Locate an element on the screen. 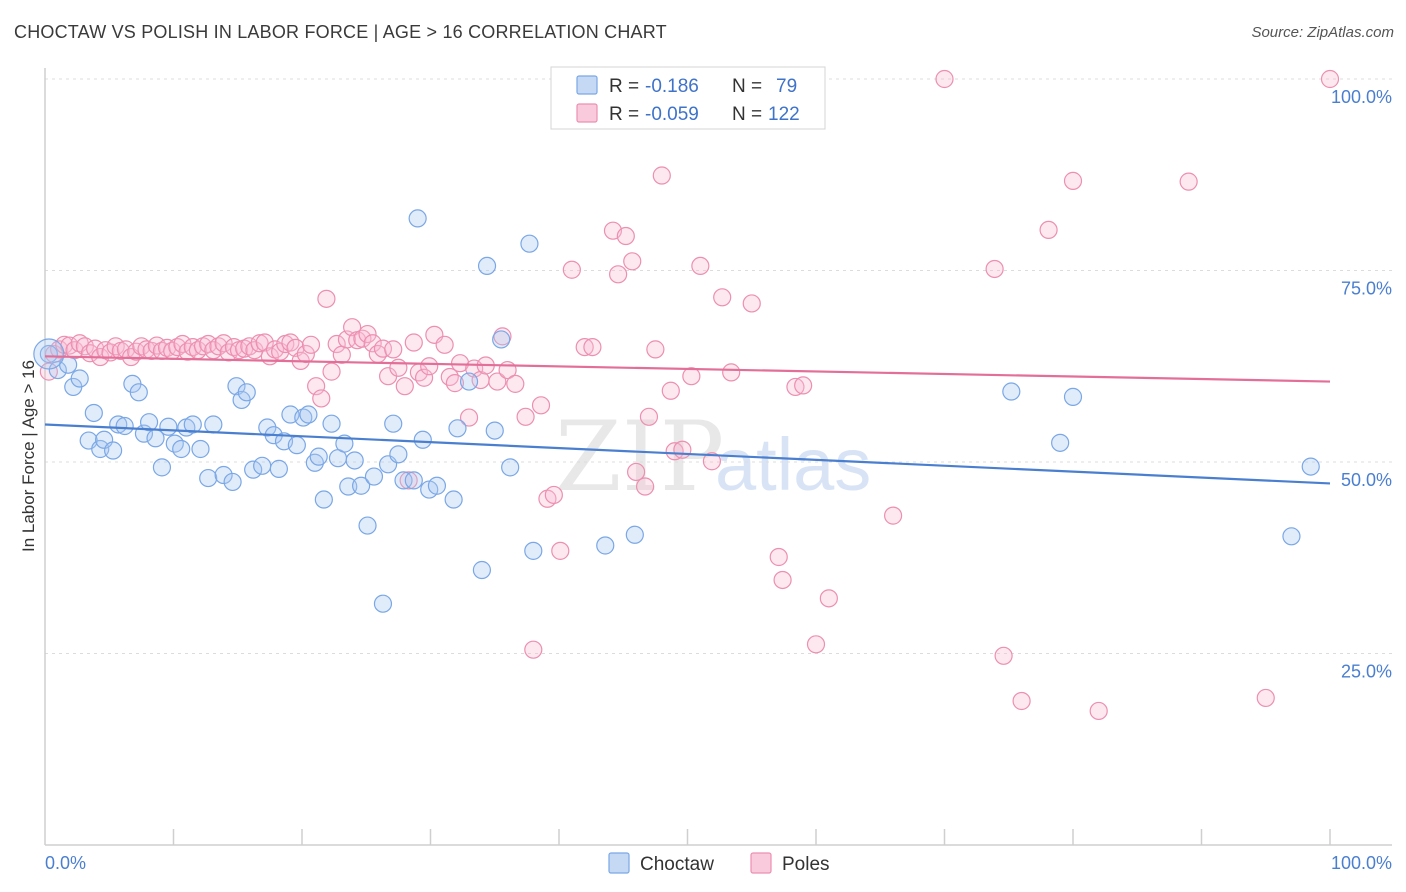 This screenshot has height=892, width=1406. legend-r-label-choctaw: R = is located at coordinates (624, 86).